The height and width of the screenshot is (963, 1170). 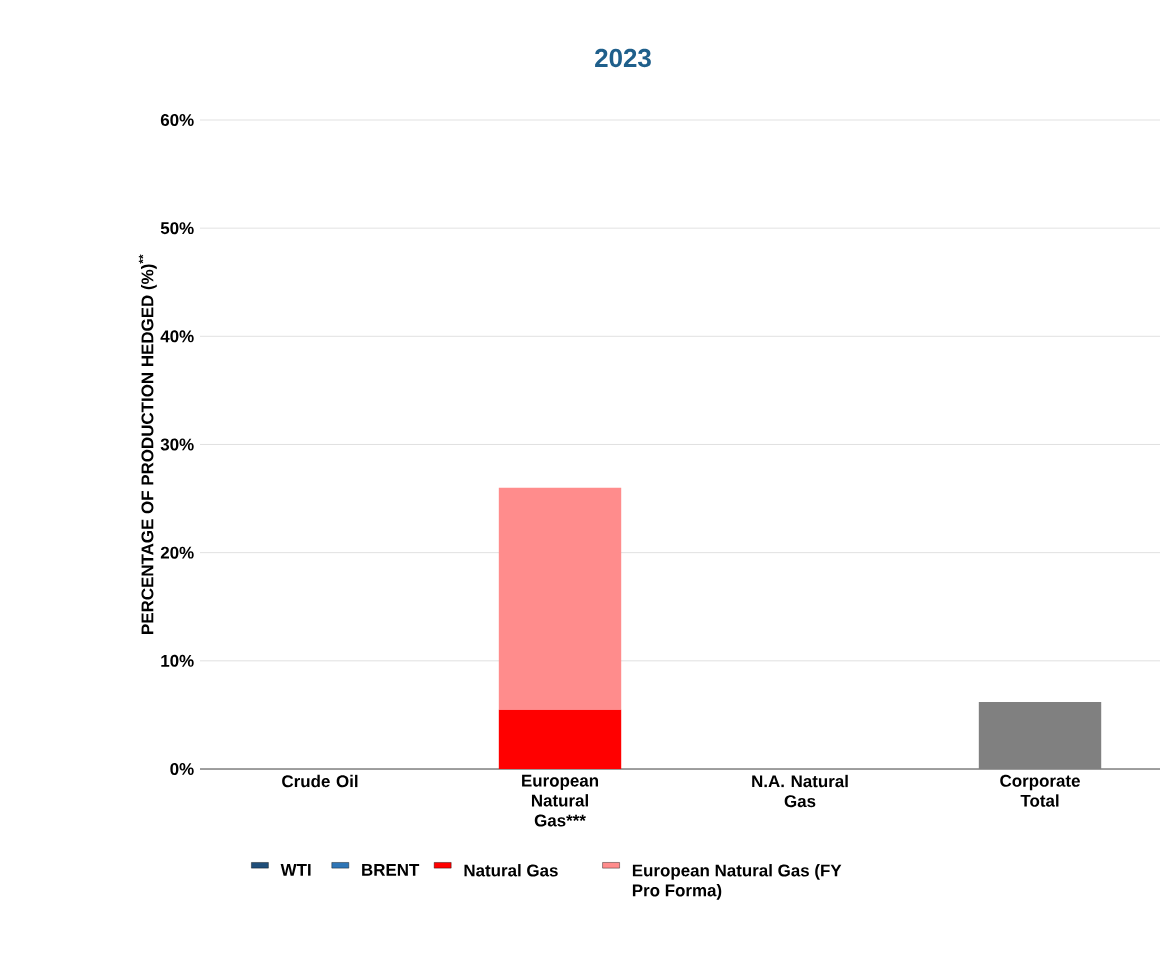 What do you see at coordinates (560, 800) in the screenshot?
I see `x-tick-label: European Natural Gas***` at bounding box center [560, 800].